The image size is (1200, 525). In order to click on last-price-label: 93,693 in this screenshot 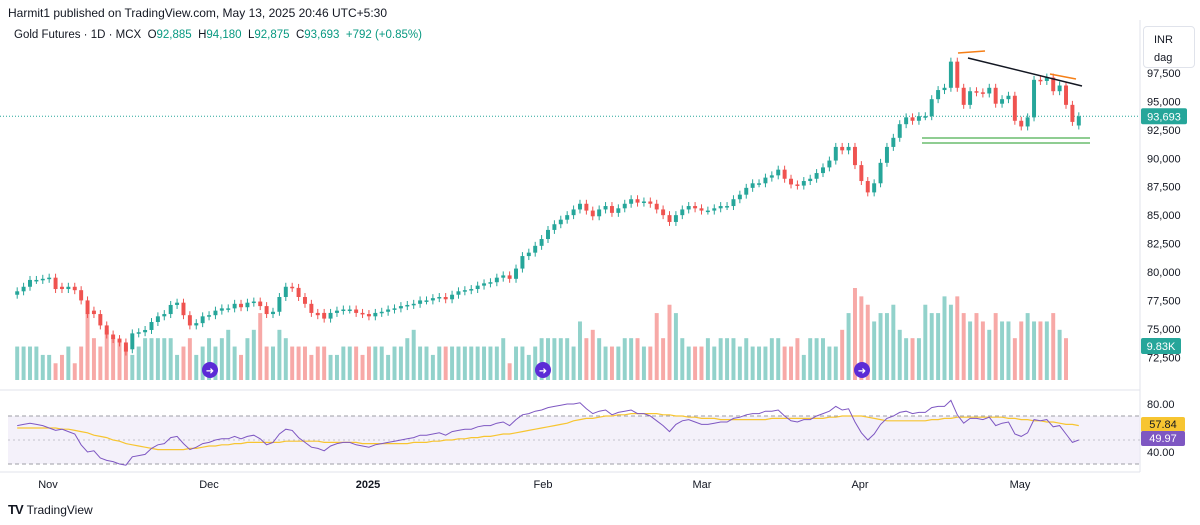, I will do `click(1164, 117)`.